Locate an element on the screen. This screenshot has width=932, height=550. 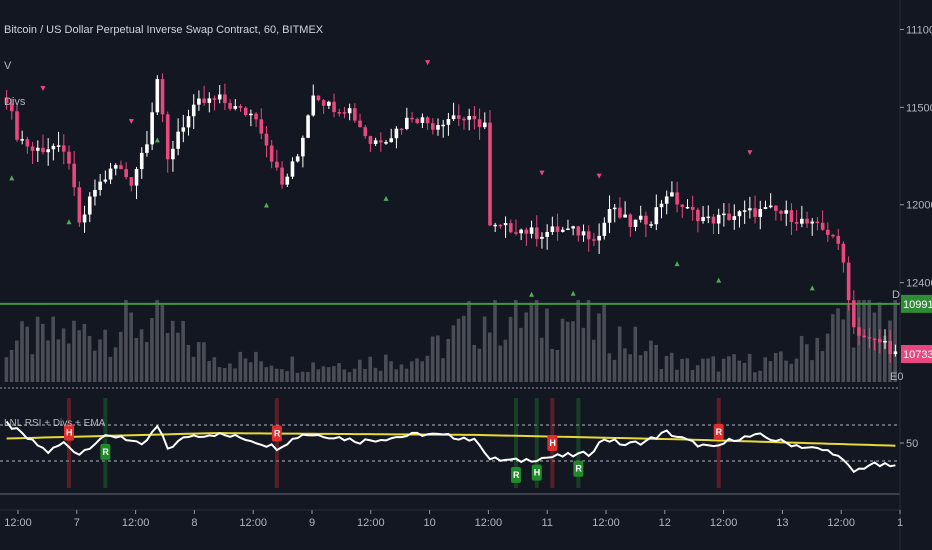
divs-study-label: Divs is located at coordinates (15, 102).